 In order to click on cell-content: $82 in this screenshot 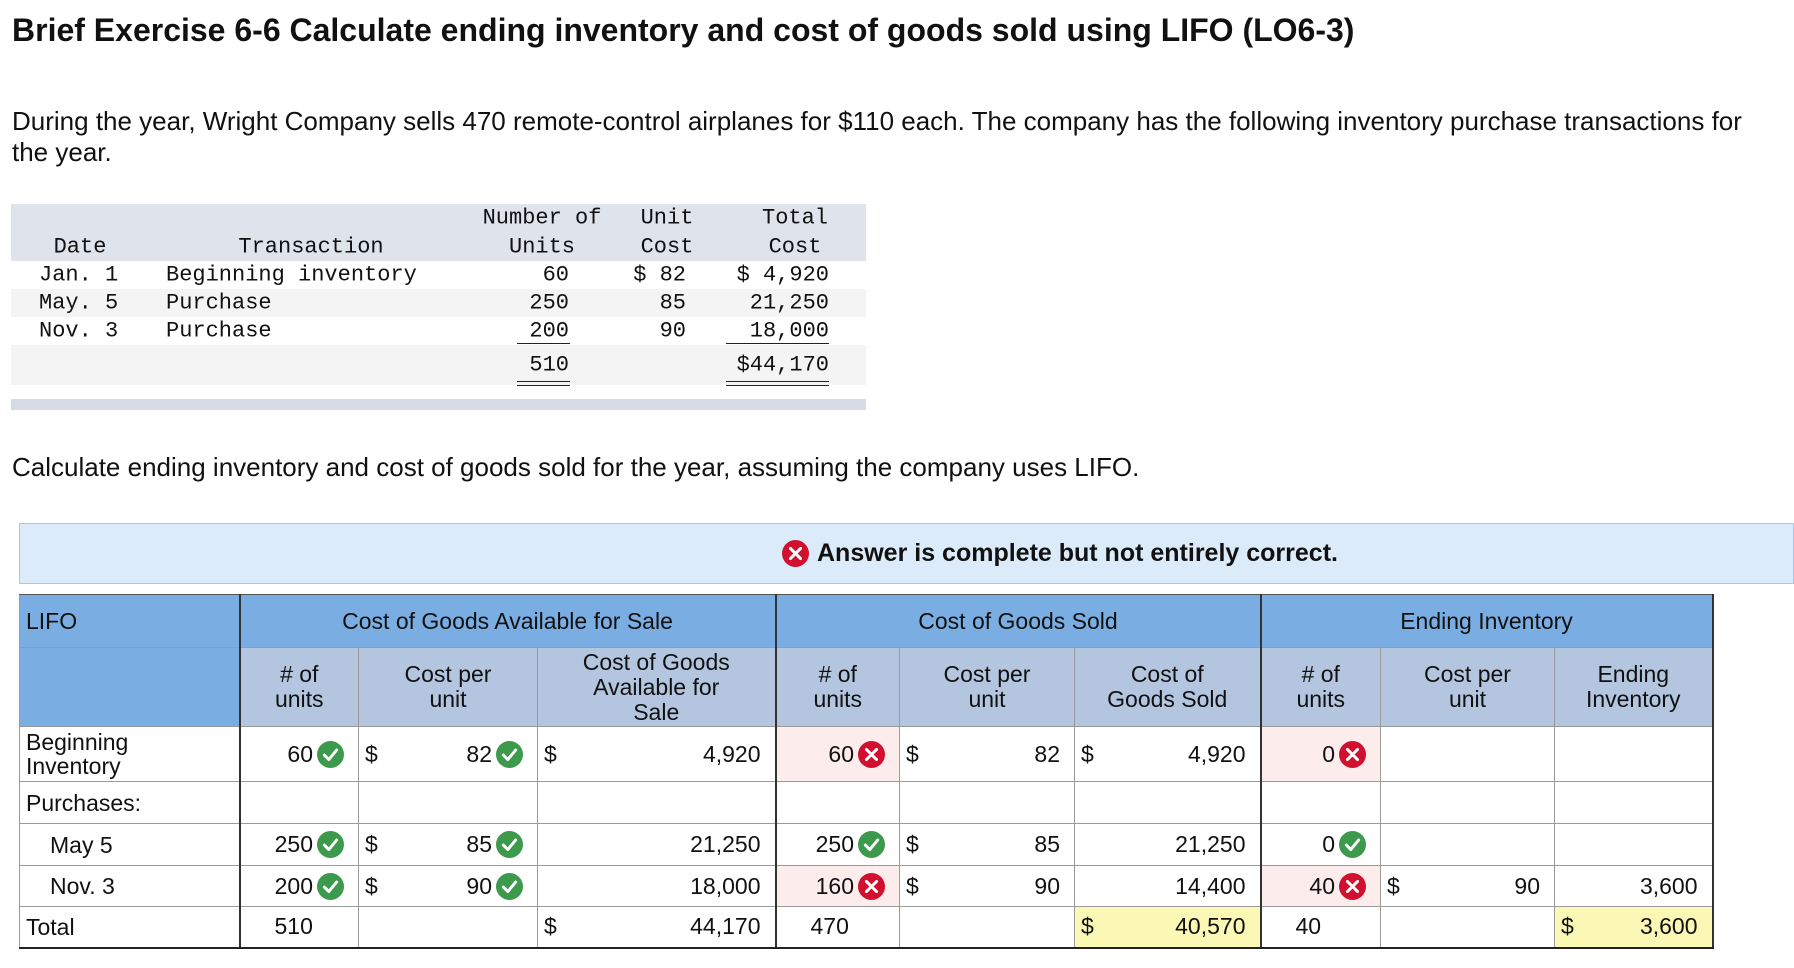, I will do `click(444, 754)`.